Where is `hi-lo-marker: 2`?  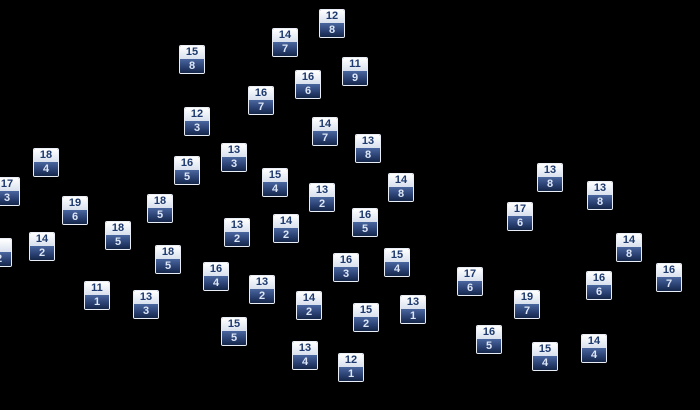 hi-lo-marker: 2 is located at coordinates (6, 252).